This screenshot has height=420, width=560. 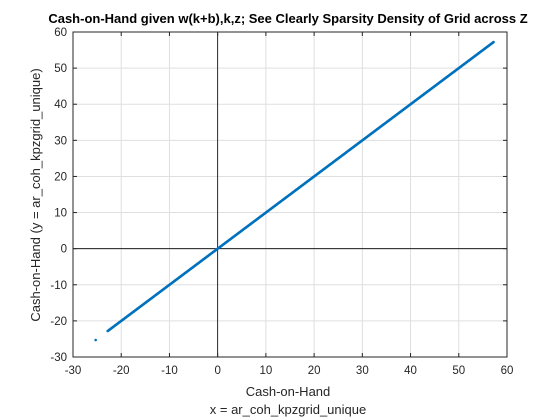 I want to click on data-point-outlier, so click(x=95, y=340).